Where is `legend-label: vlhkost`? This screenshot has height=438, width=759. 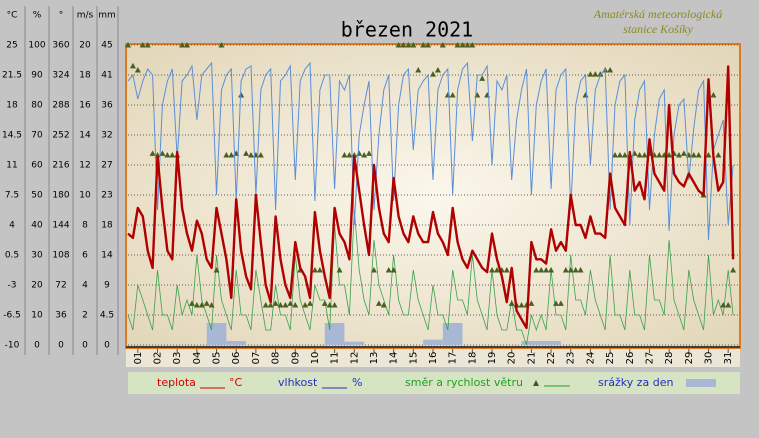 legend-label: vlhkost is located at coordinates (298, 382).